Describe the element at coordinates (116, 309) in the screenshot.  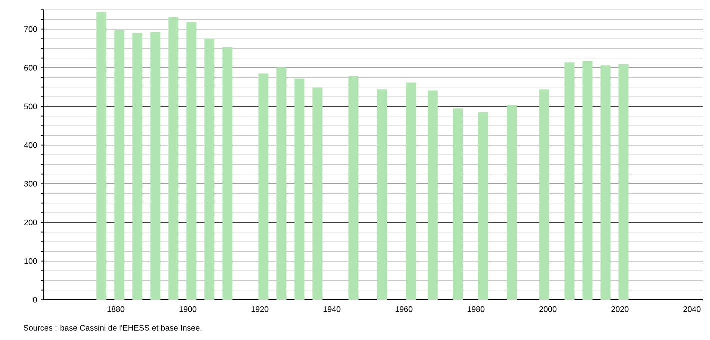
I see `x-tick-label: 1880` at that location.